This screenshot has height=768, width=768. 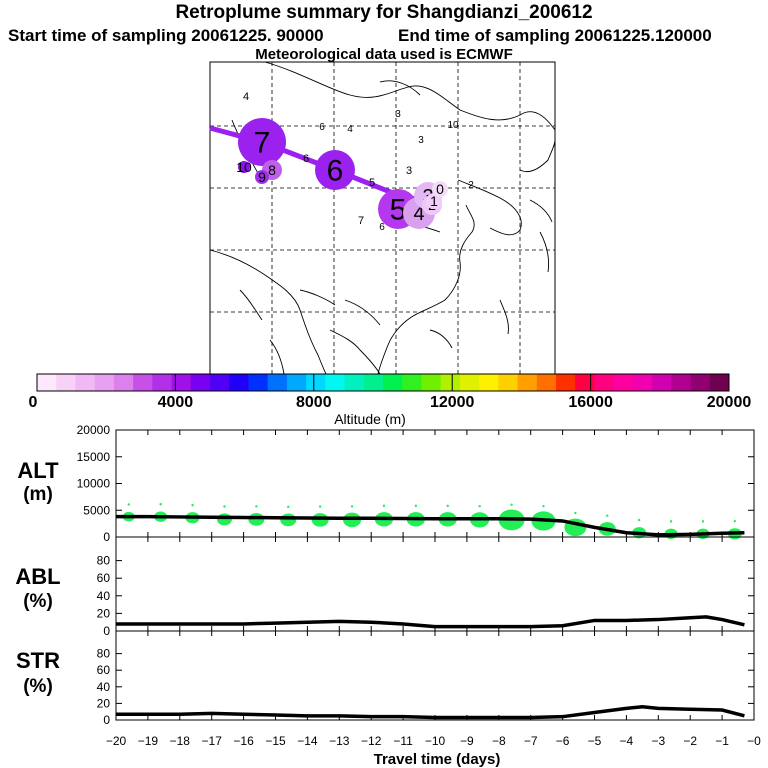 What do you see at coordinates (435, 741) in the screenshot?
I see `xtick-label-10: −10` at bounding box center [435, 741].